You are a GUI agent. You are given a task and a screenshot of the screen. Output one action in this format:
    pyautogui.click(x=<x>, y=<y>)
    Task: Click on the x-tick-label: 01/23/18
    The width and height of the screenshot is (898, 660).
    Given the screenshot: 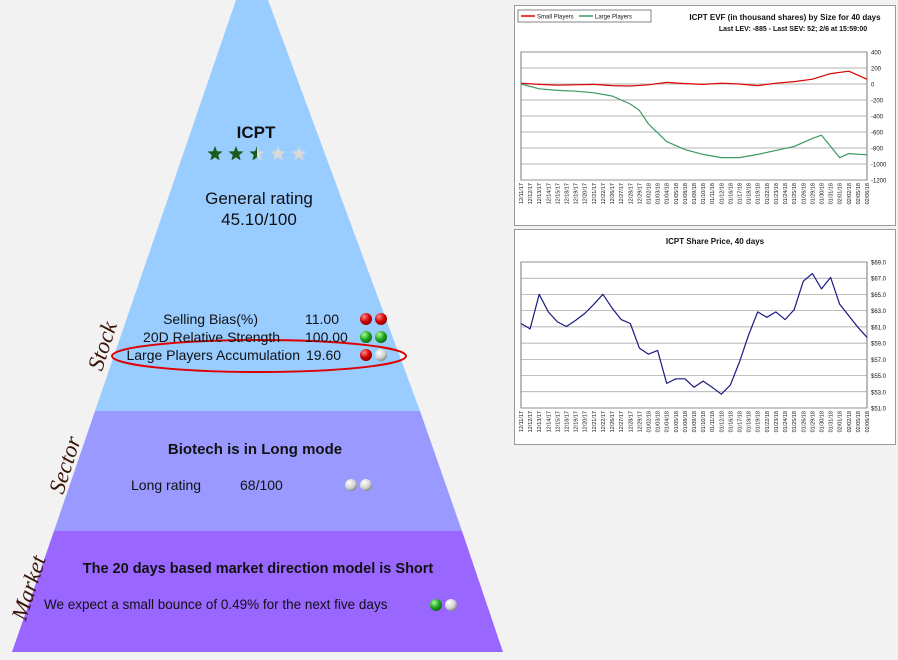 What is the action you would take?
    pyautogui.click(x=777, y=421)
    